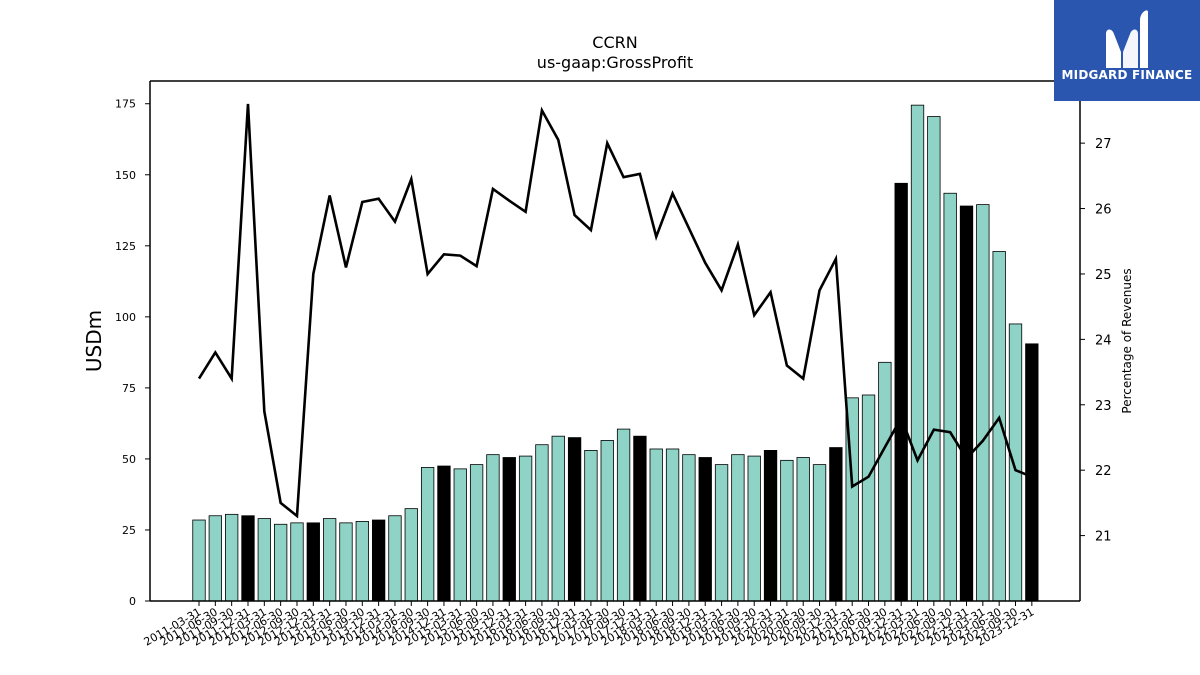 Image resolution: width=1200 pixels, height=675 pixels. I want to click on y-tick-label: 125, so click(125, 246).